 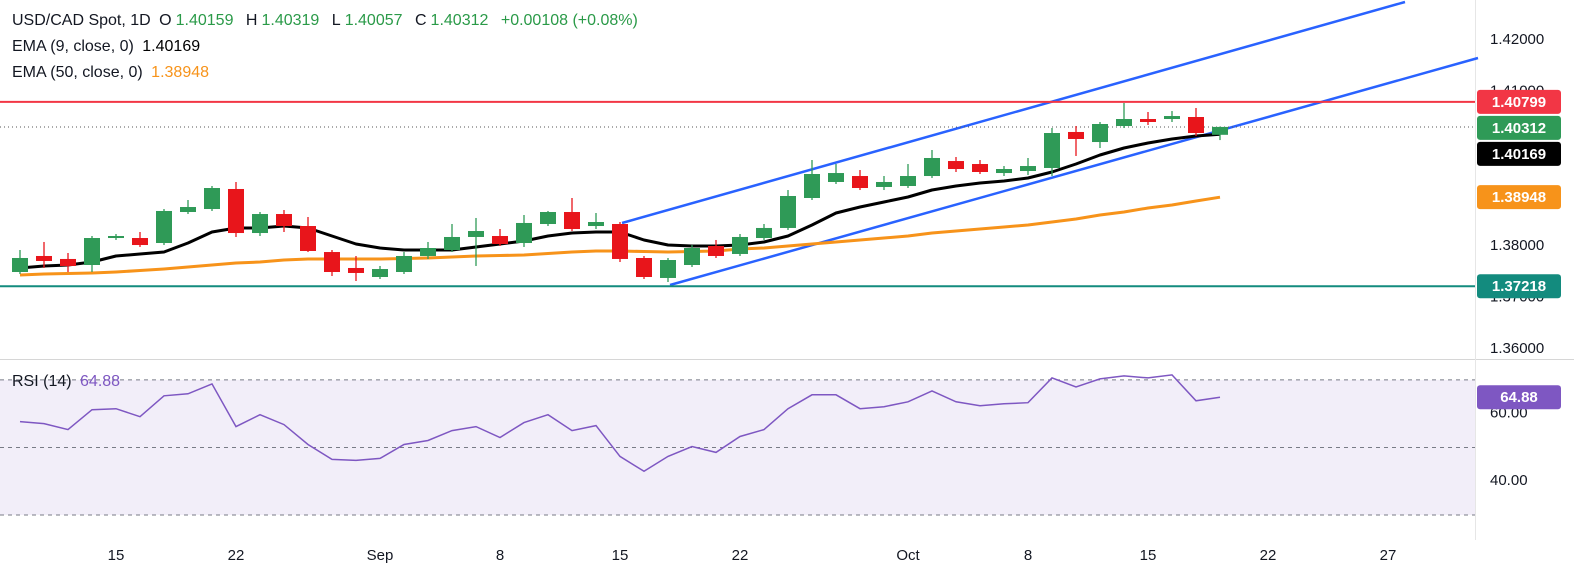 What do you see at coordinates (908, 555) in the screenshot?
I see `x-tick-label: Oct` at bounding box center [908, 555].